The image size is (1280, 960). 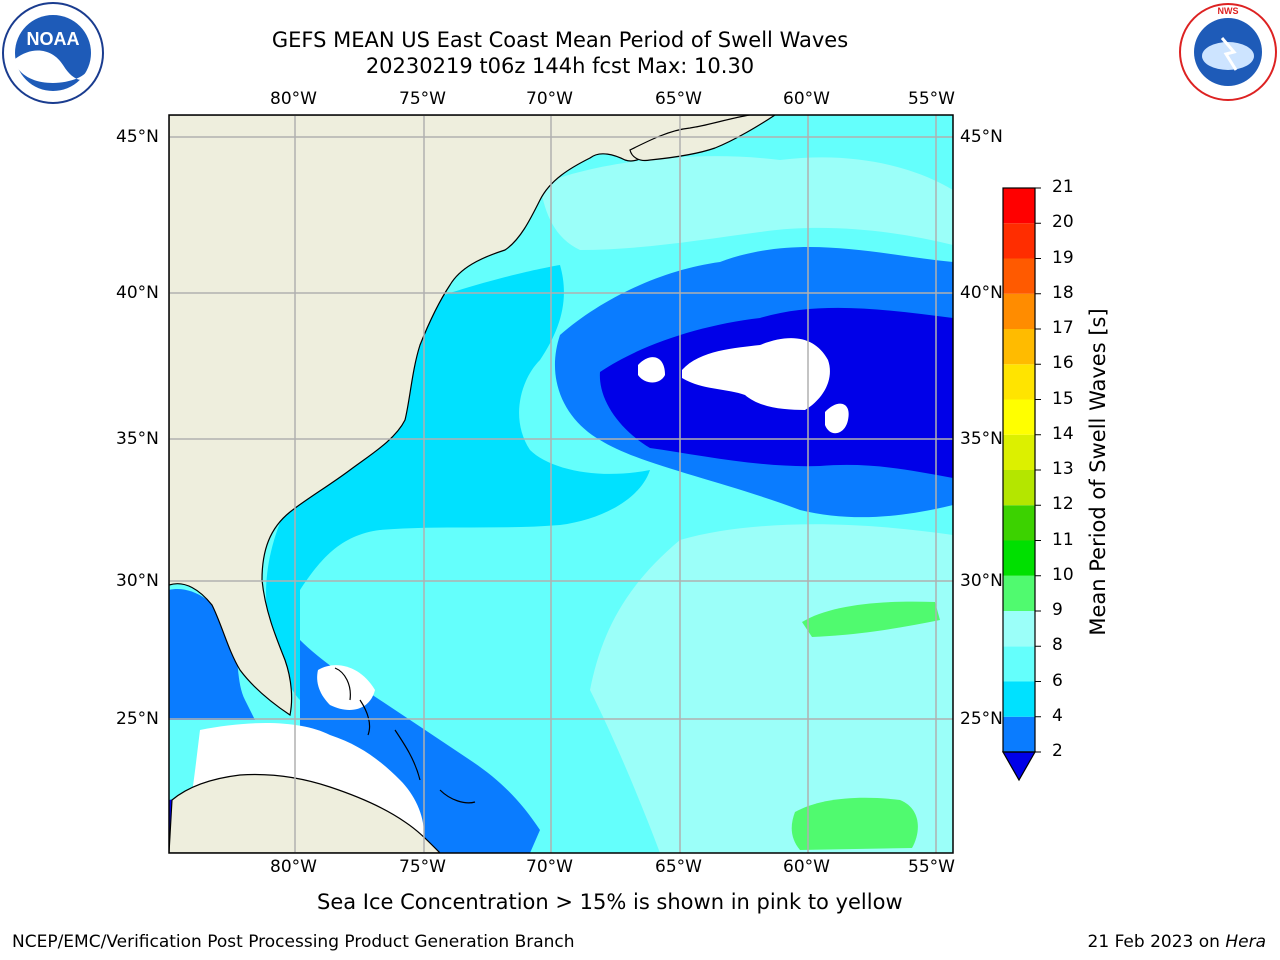 I want to click on field-no-data-hole-b, so click(x=651, y=370).